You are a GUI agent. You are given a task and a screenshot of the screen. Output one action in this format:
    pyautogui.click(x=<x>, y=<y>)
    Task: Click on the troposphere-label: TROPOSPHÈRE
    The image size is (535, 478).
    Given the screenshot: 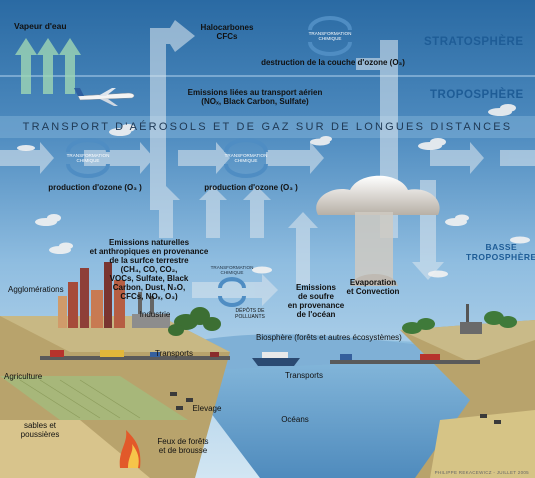 What is the action you would take?
    pyautogui.click(x=477, y=95)
    